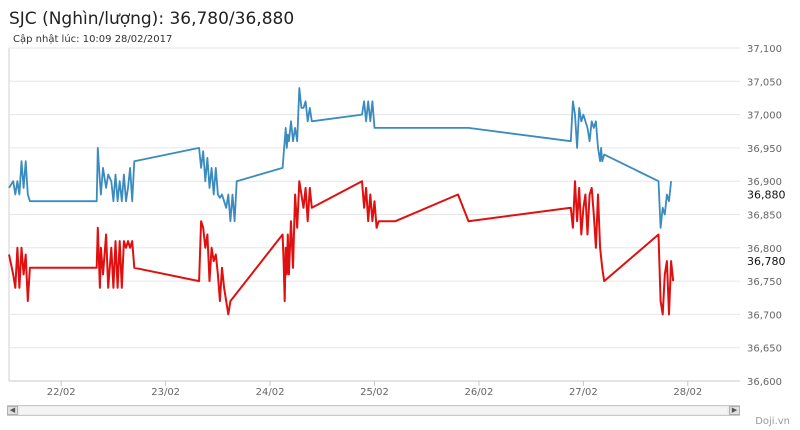 The height and width of the screenshot is (430, 800). Describe the element at coordinates (270, 392) in the screenshot. I see `x-tick-label: 24/02` at that location.